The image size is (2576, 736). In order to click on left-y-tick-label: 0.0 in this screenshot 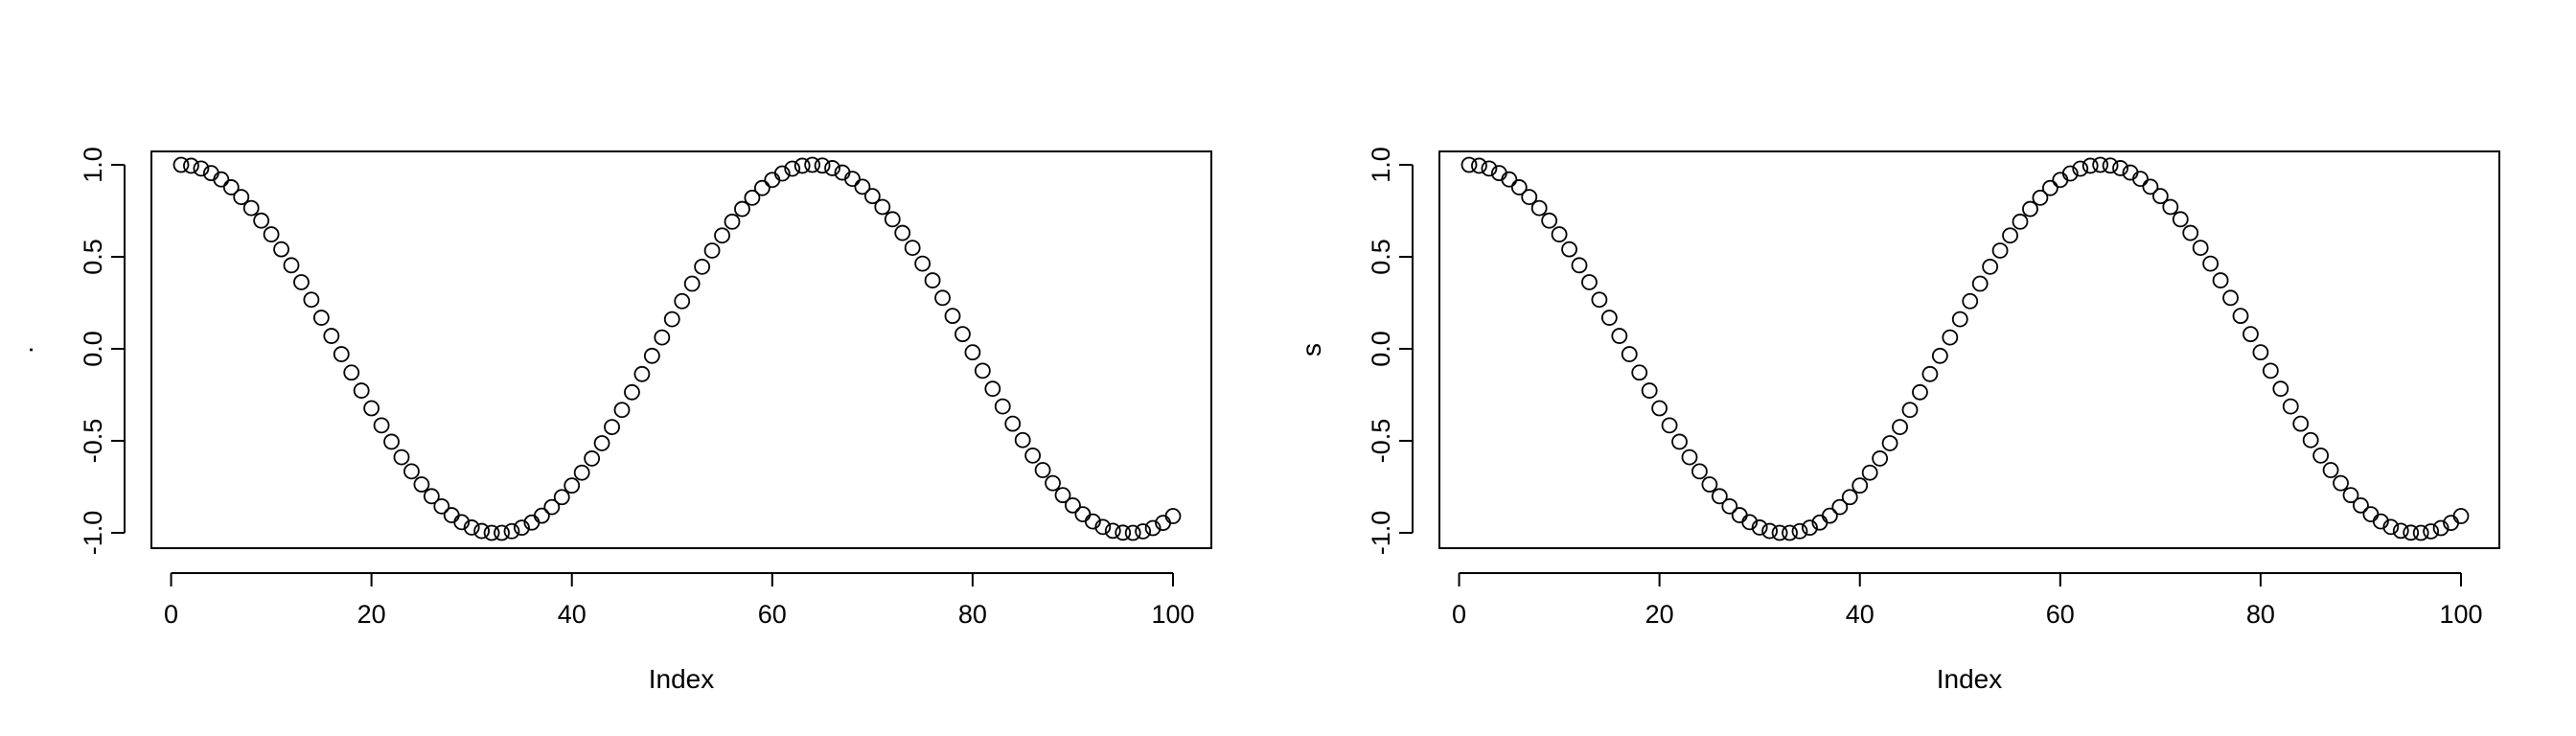, I will do `click(93, 349)`.